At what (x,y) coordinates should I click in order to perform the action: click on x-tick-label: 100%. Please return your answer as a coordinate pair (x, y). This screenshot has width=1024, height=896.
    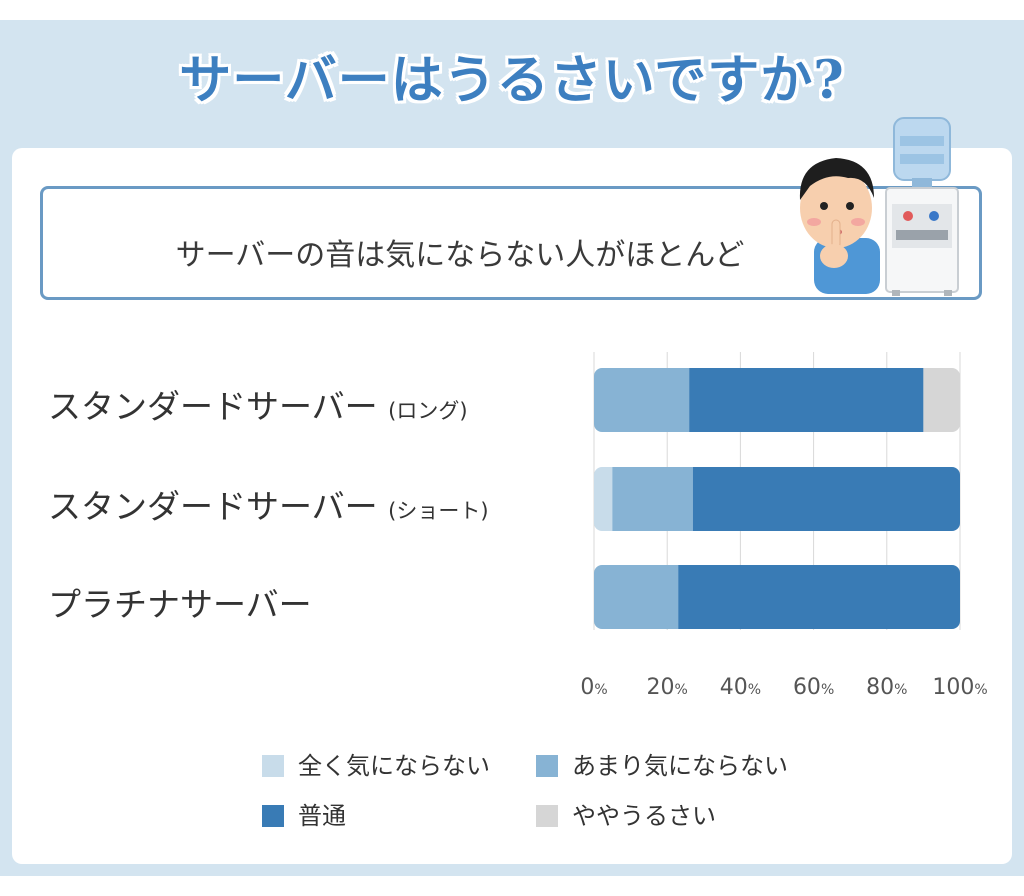
    Looking at the image, I should click on (959, 687).